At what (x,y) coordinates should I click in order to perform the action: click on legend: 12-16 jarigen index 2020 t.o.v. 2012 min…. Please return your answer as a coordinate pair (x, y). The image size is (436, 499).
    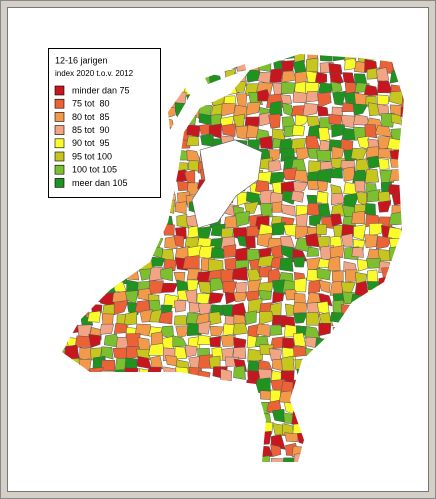
    Looking at the image, I should click on (104, 123).